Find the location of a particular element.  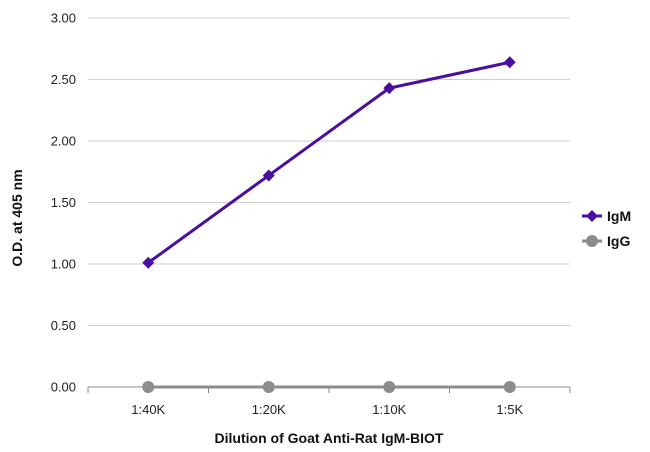

y-tick-label: 1.00 is located at coordinates (63, 264).